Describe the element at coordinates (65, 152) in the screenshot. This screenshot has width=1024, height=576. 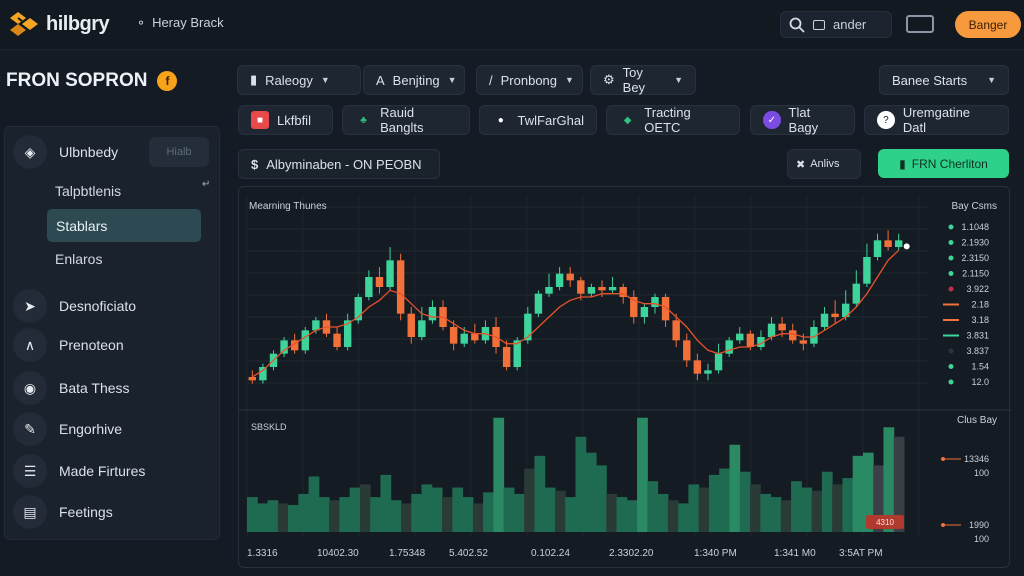
I see `sidebar-group: ◈ Ulbnbedy` at that location.